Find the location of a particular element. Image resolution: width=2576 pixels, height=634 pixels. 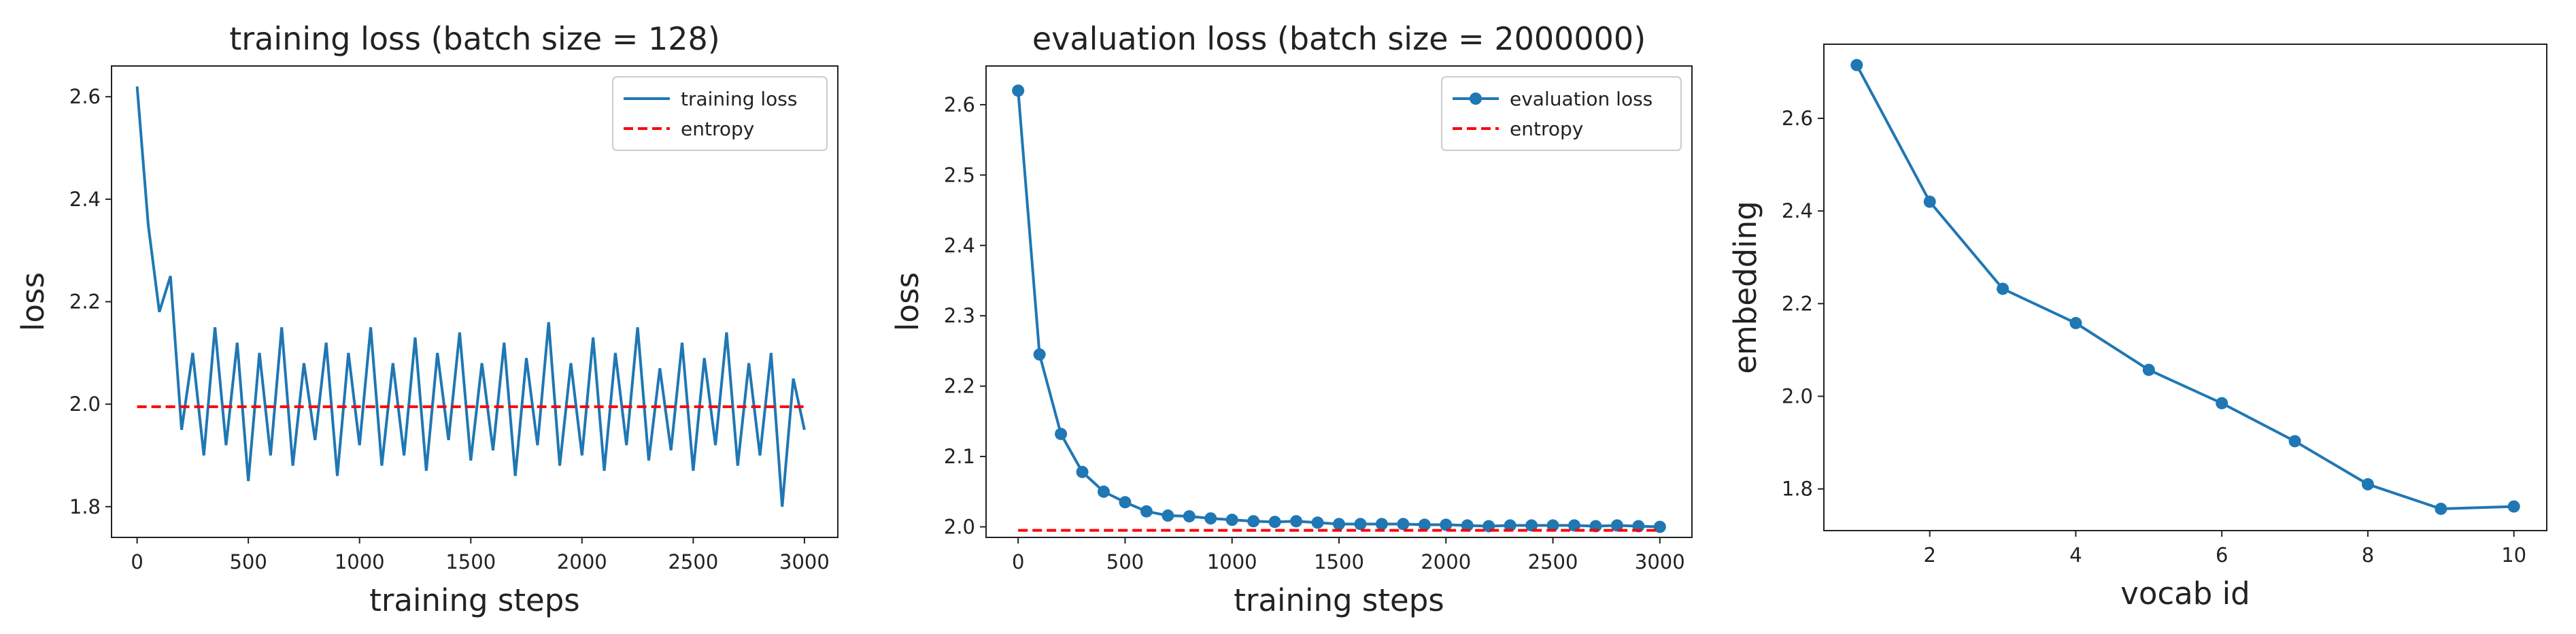

x-axis-label: vocab id is located at coordinates (2185, 593).